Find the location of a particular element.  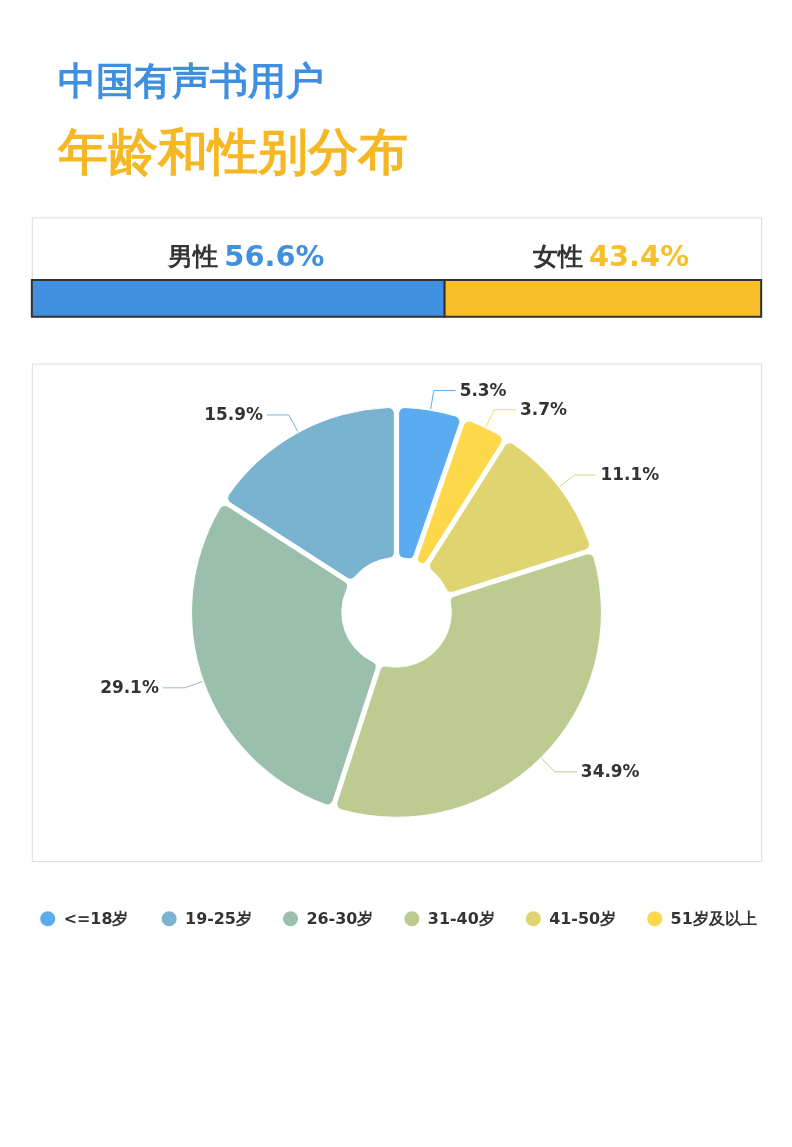

data-label: 3.7% is located at coordinates (543, 408).